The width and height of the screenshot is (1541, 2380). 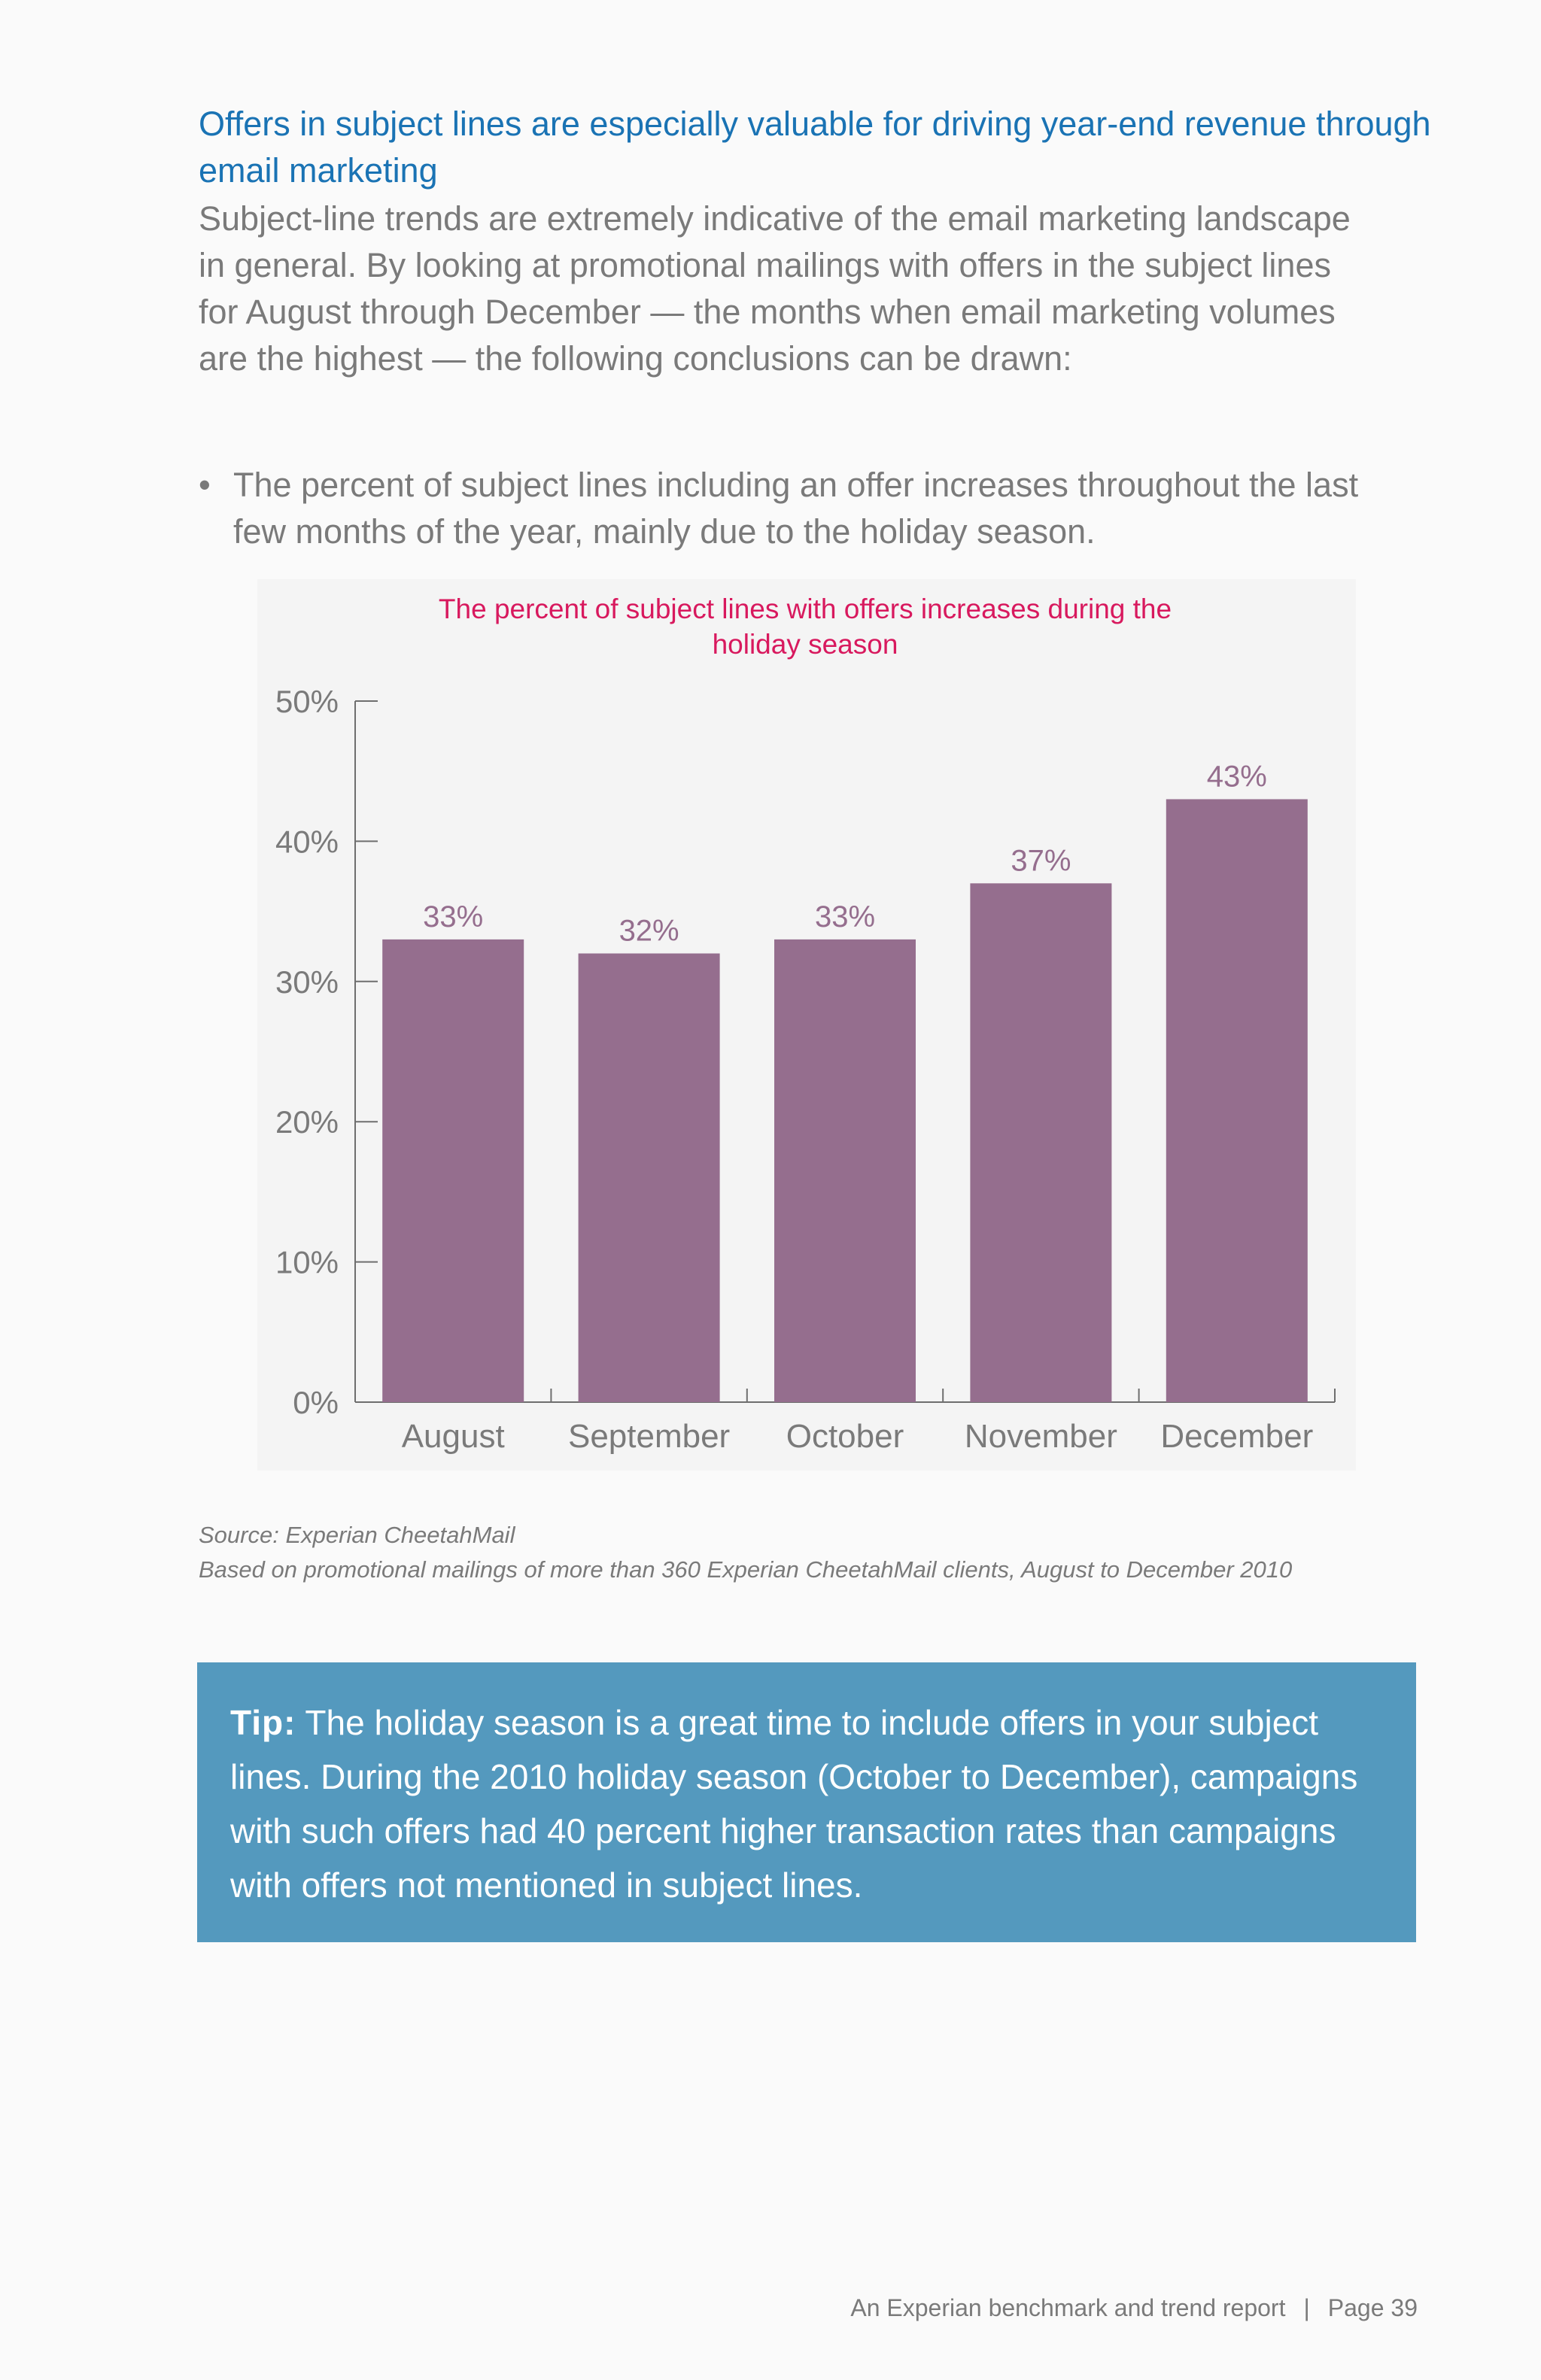 What do you see at coordinates (307, 841) in the screenshot?
I see `y-tick-label: 40%` at bounding box center [307, 841].